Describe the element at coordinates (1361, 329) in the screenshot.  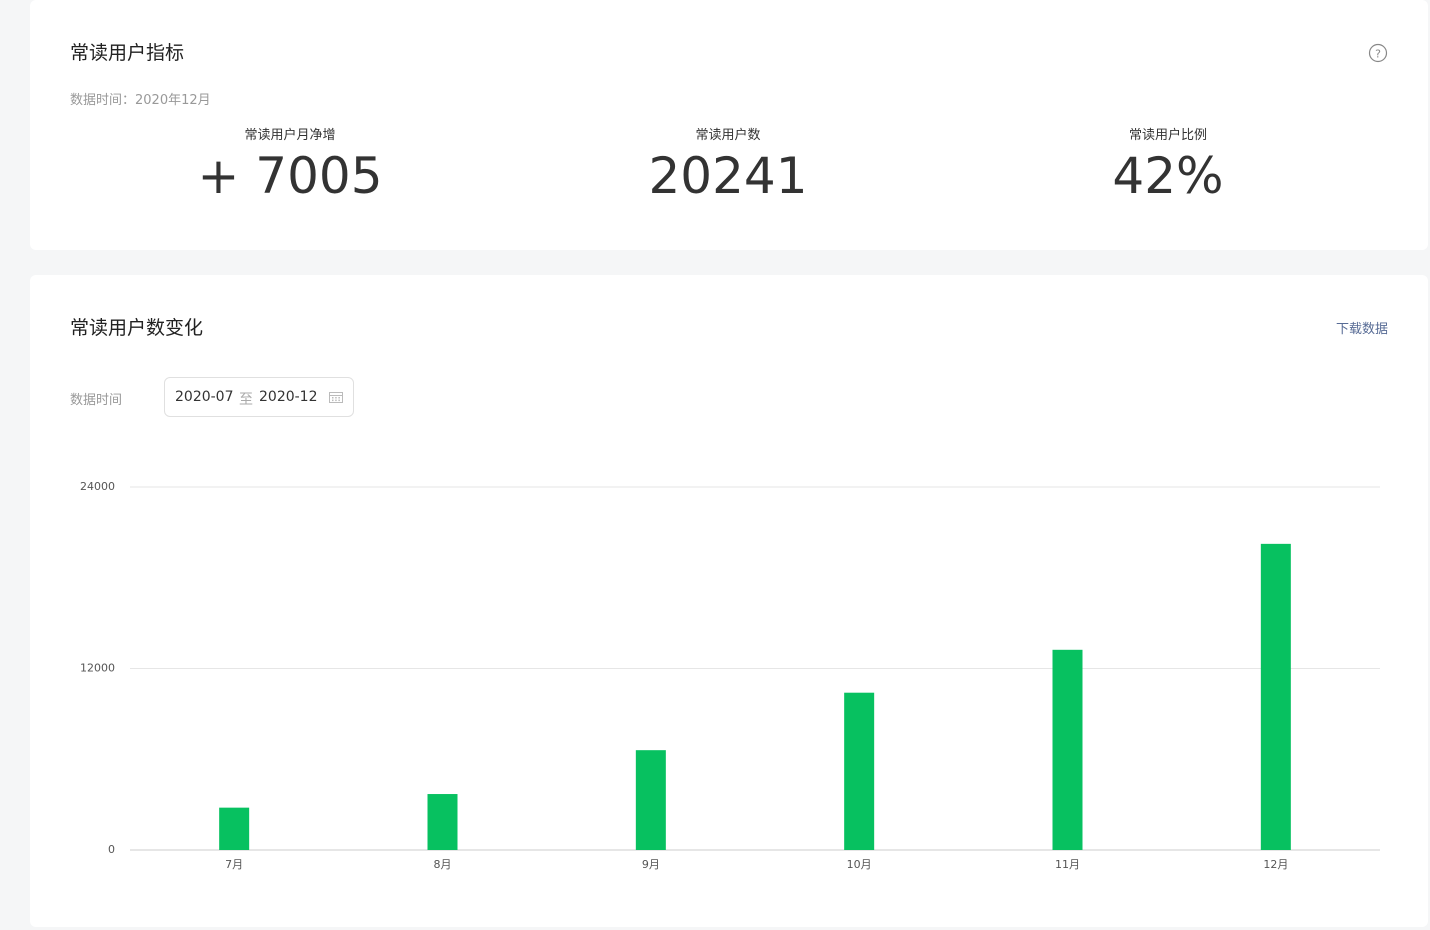
I see `download-link: 下载数据` at that location.